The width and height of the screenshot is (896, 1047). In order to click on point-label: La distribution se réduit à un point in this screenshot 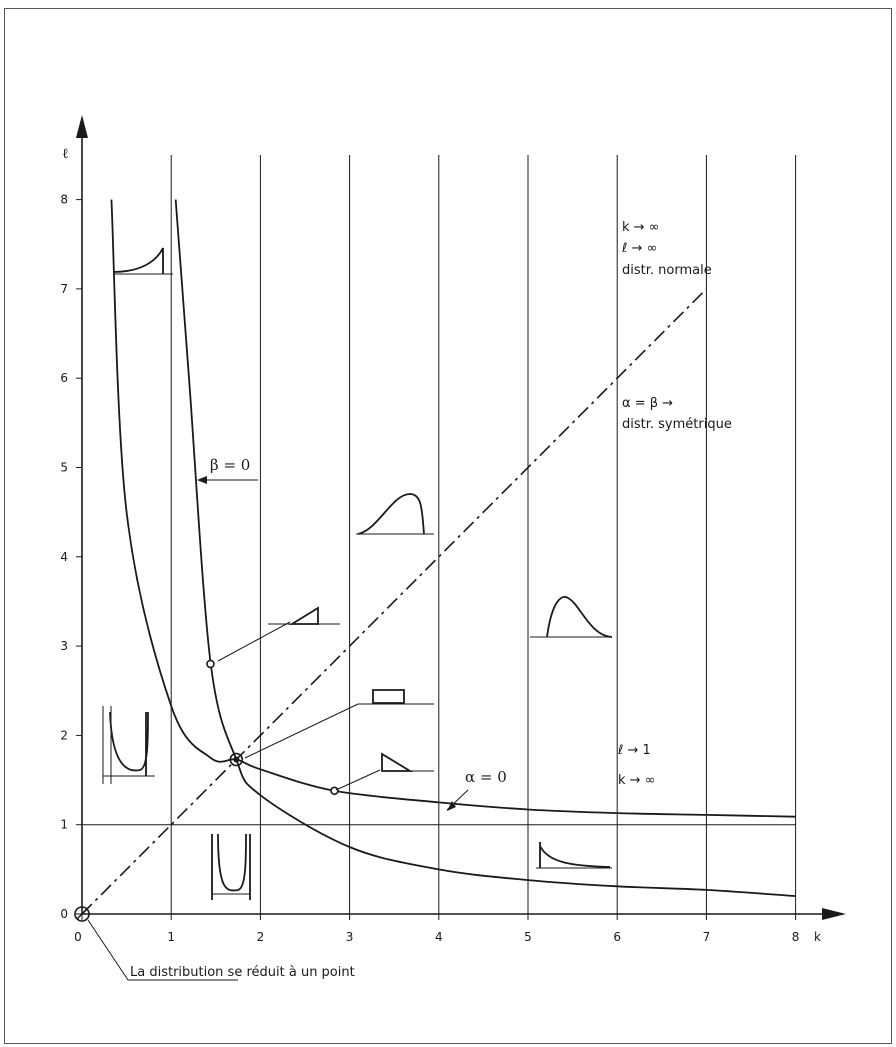, I will do `click(242, 972)`.